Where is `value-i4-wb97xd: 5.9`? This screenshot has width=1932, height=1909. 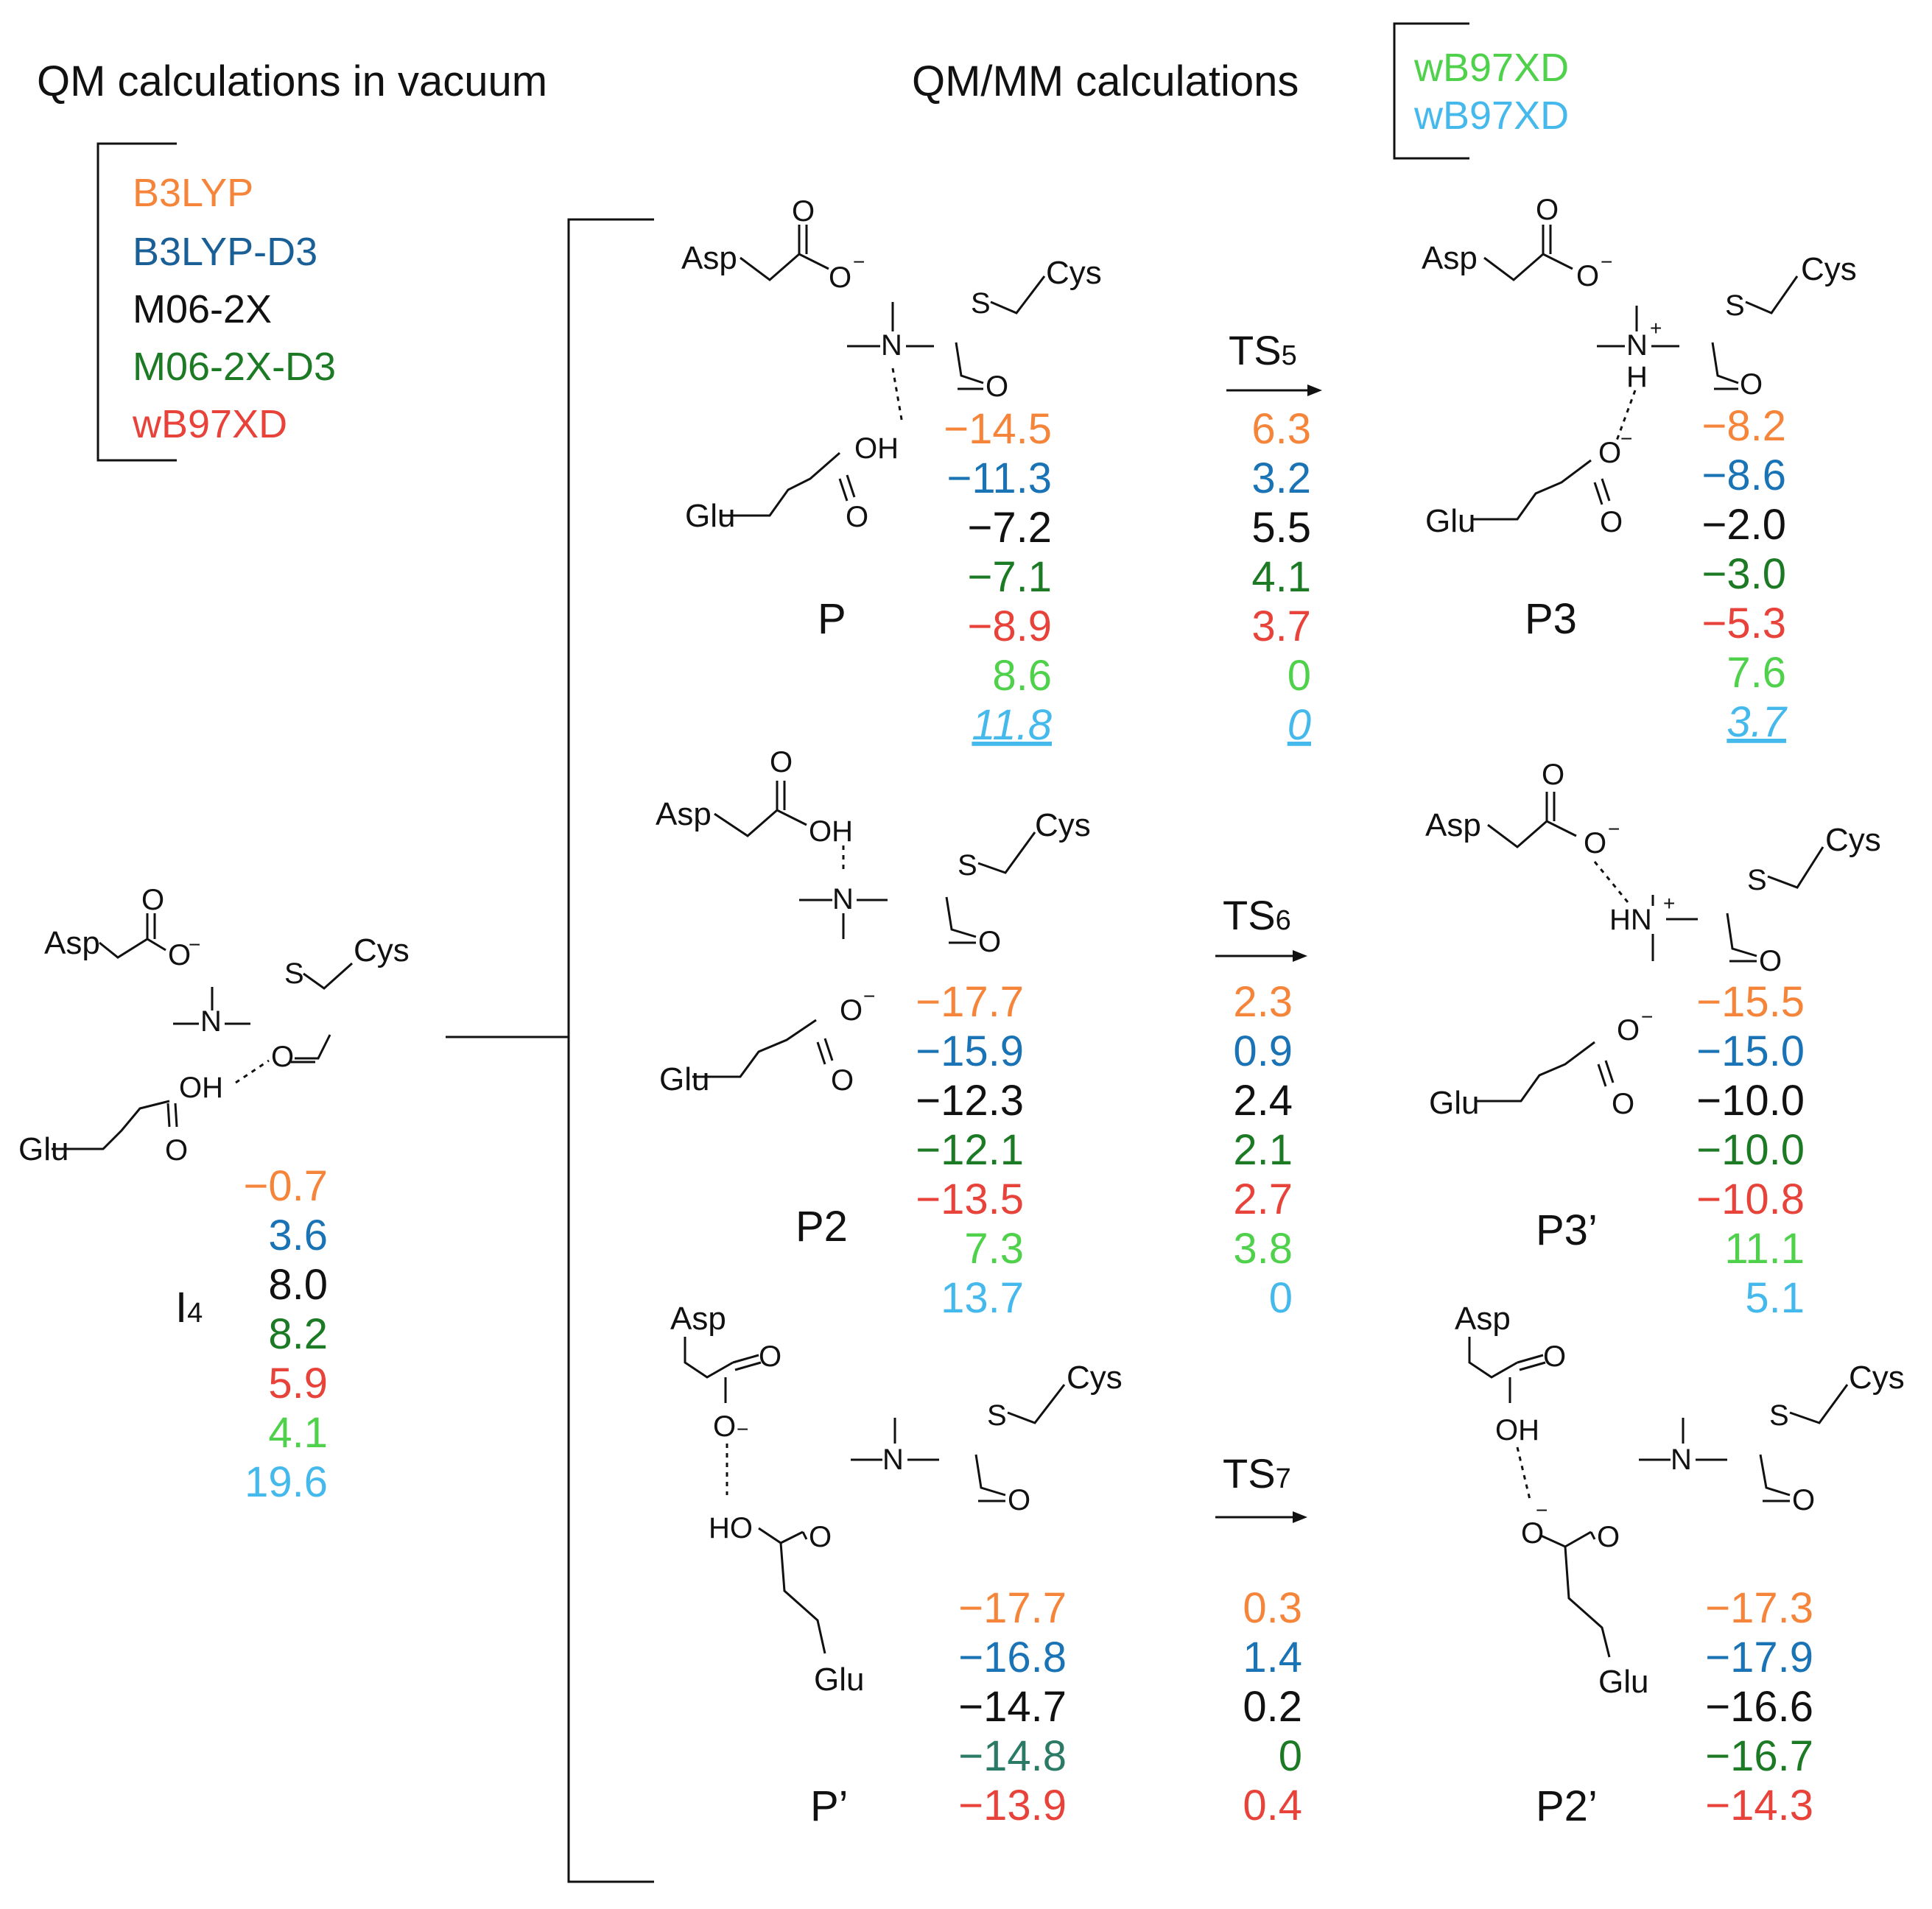
value-i4-wb97xd: 5.9 is located at coordinates (298, 1383).